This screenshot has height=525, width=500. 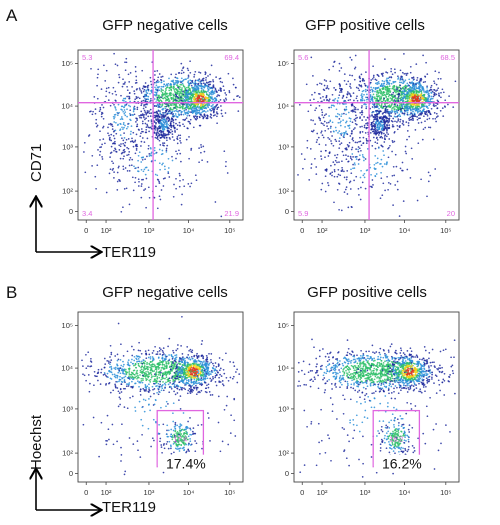 I want to click on y-tick-label: 10², so click(x=283, y=191).